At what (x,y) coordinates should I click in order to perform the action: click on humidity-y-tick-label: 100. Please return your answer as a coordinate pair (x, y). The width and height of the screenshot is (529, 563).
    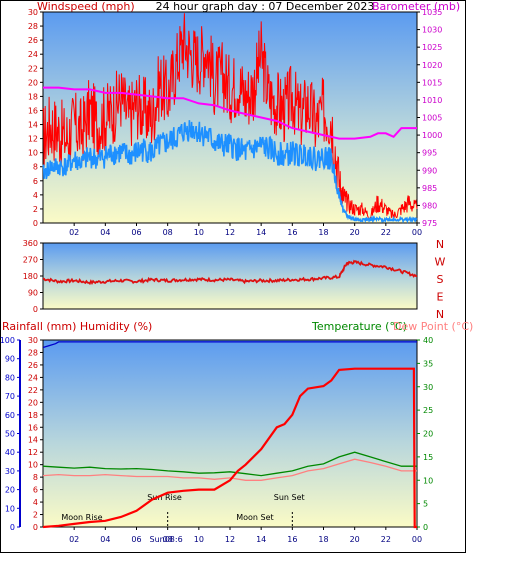
    Looking at the image, I should click on (7, 340).